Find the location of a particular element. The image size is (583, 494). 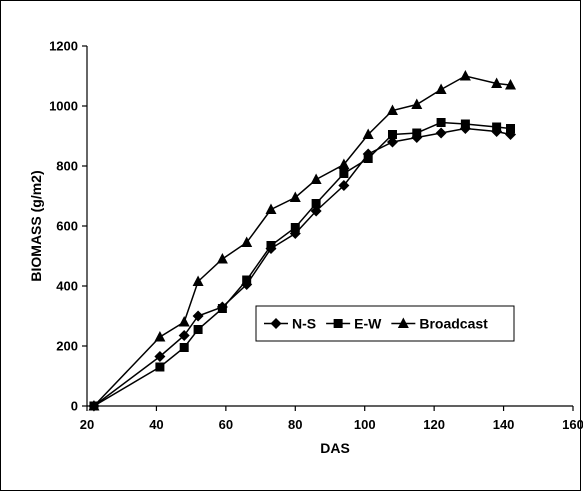

y-tick-label: 1000 is located at coordinates (63, 106).